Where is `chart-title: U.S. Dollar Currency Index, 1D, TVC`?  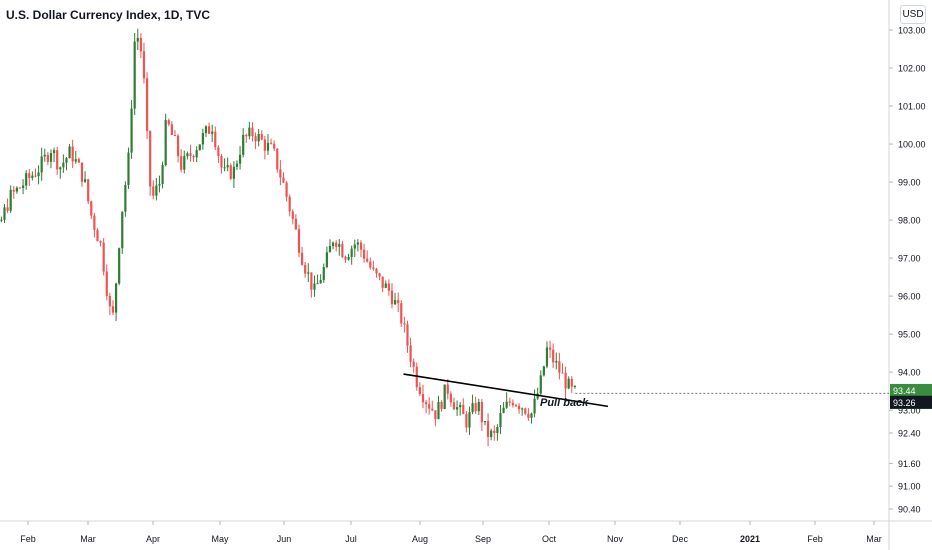
chart-title: U.S. Dollar Currency Index, 1D, TVC is located at coordinates (108, 15).